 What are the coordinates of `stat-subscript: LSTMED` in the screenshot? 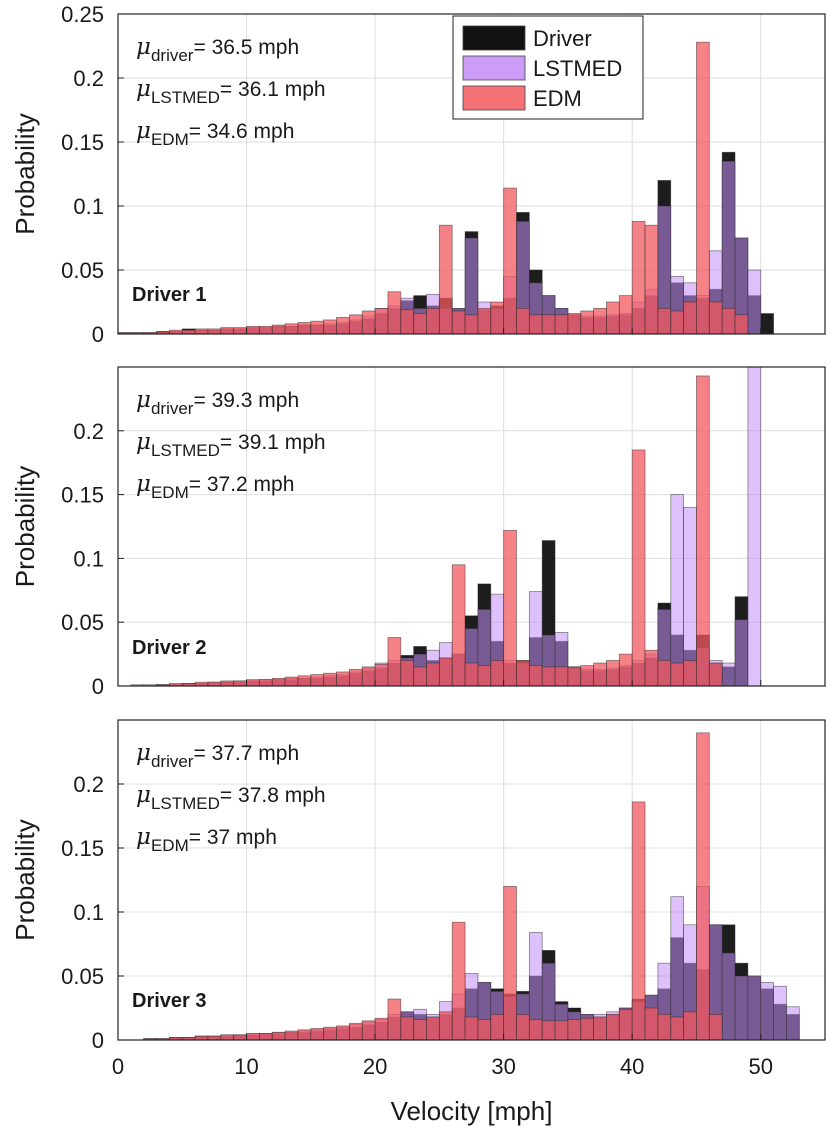 It's located at (185, 450).